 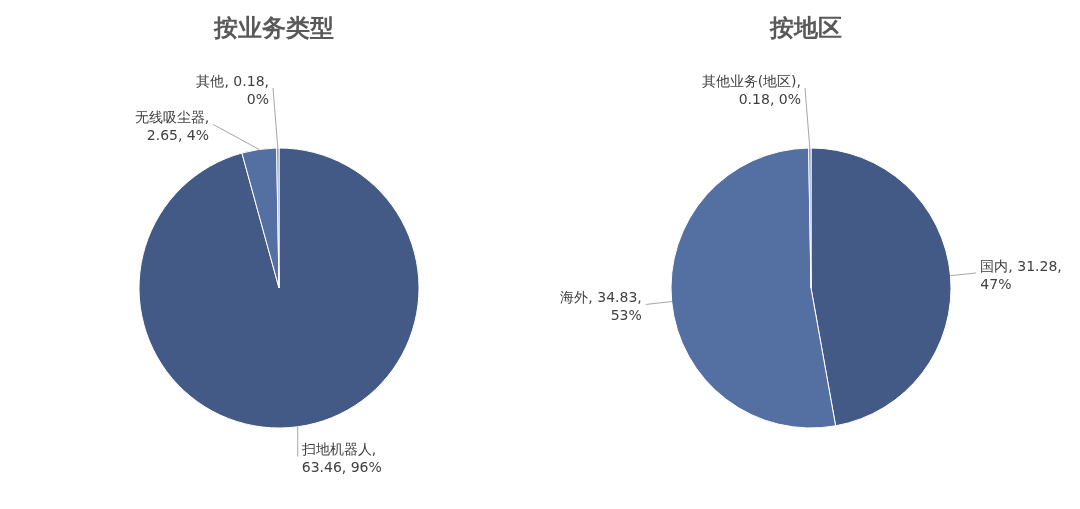 I want to click on chart-title: 按地区, so click(x=805, y=28).